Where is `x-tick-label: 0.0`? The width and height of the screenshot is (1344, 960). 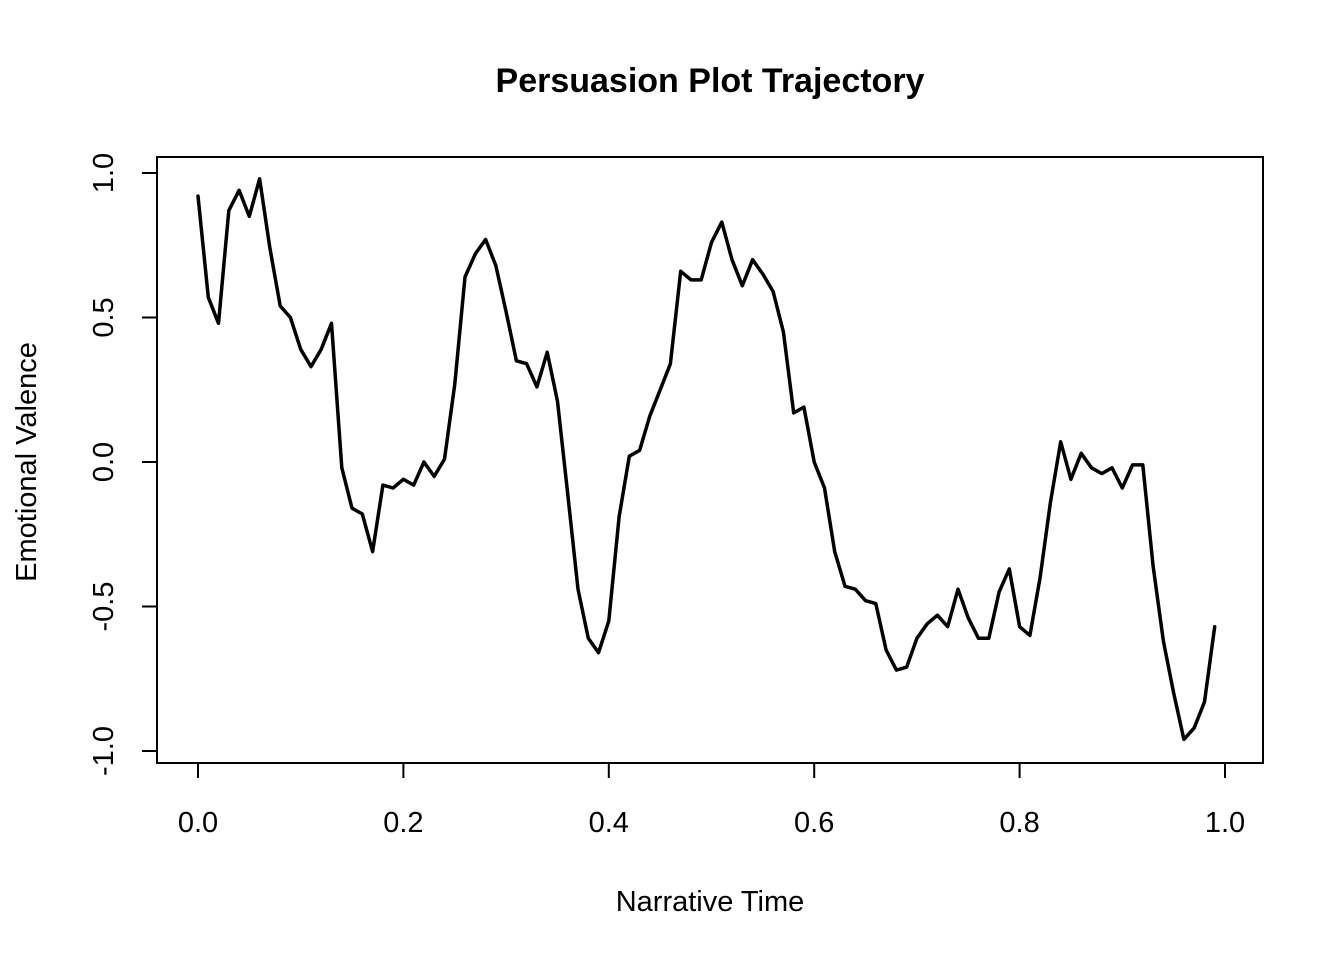 x-tick-label: 0.0 is located at coordinates (198, 823).